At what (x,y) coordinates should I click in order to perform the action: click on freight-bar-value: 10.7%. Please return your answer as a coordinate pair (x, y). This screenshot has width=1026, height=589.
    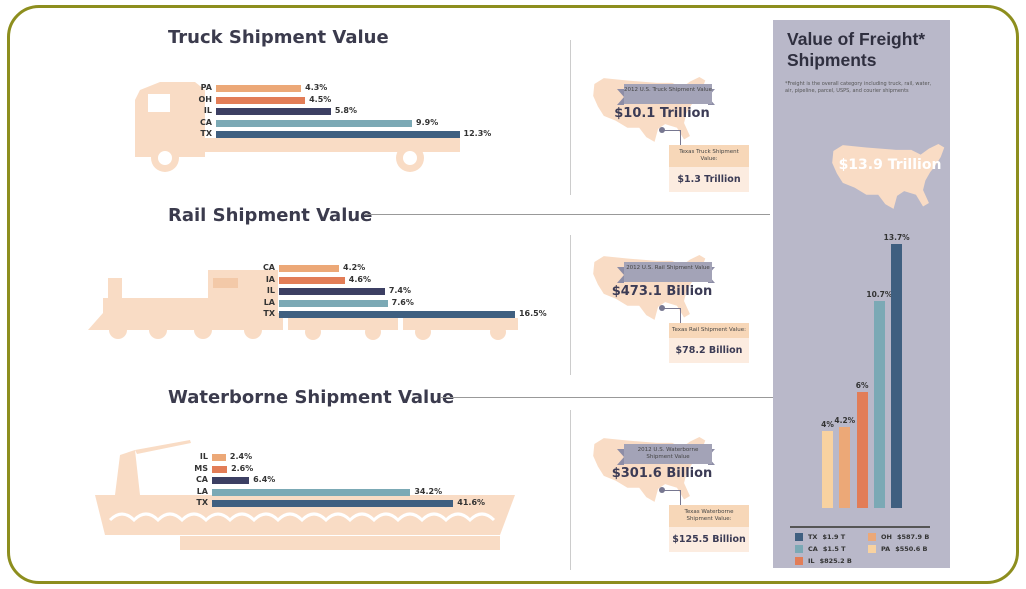
    Looking at the image, I should click on (879, 295).